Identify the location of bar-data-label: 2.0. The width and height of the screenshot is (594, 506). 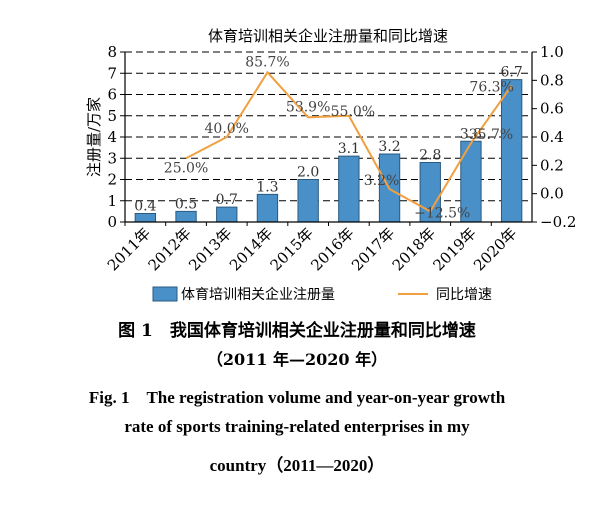
(308, 173).